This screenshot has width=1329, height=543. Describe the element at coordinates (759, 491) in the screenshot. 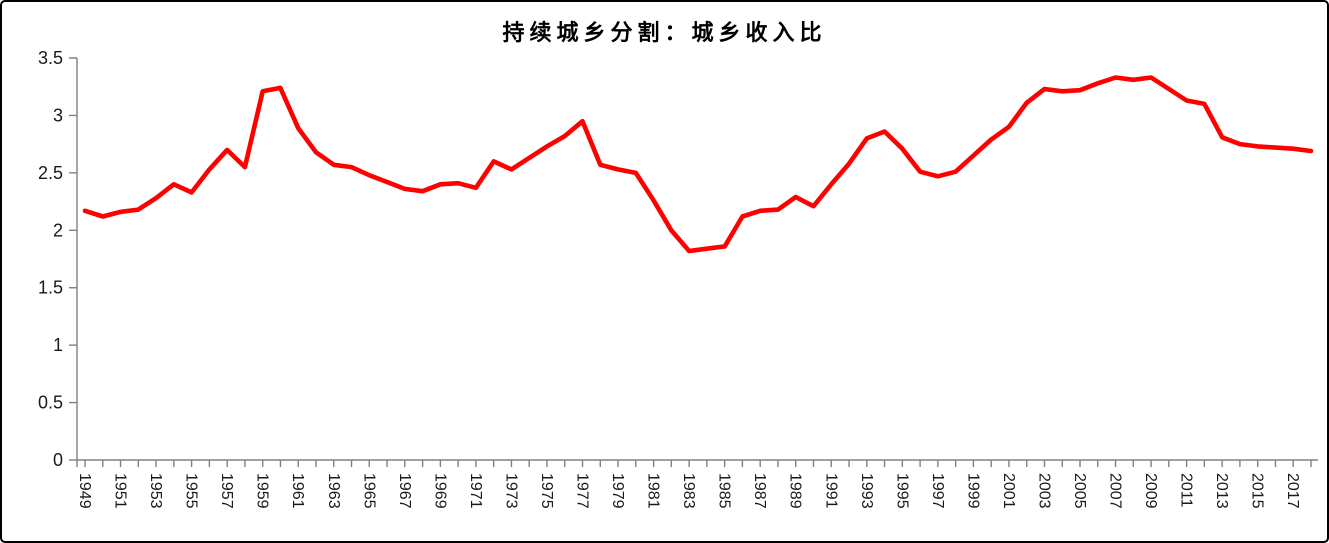

I see `x-tick-label: 1987` at that location.